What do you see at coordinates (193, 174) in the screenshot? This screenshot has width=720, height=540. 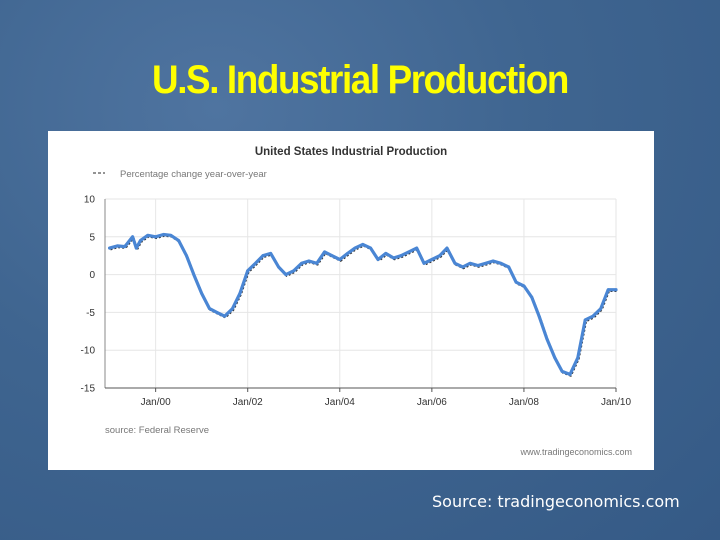 I see `legend-label: Percentage change year-over-year` at bounding box center [193, 174].